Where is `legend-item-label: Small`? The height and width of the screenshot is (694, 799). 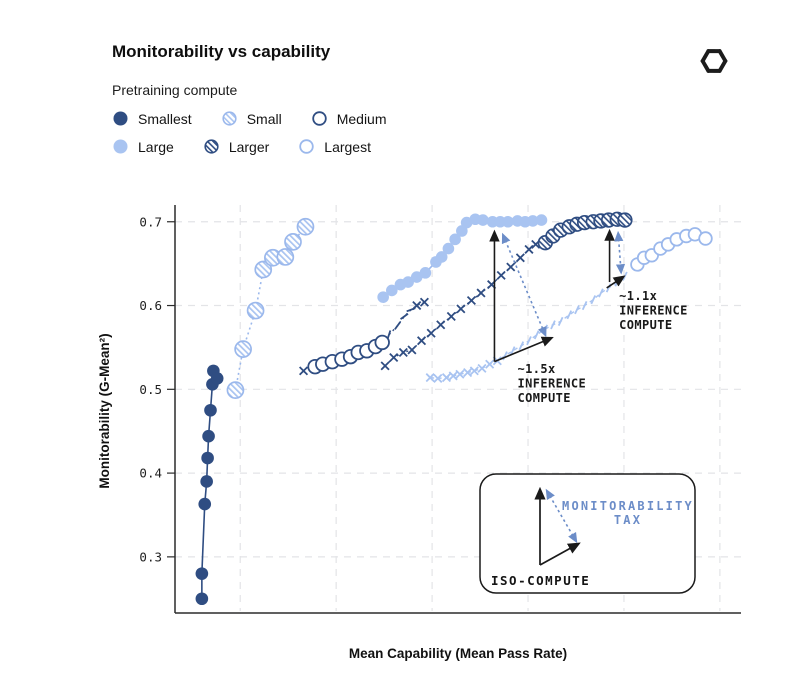
legend-item-label: Small is located at coordinates (264, 118).